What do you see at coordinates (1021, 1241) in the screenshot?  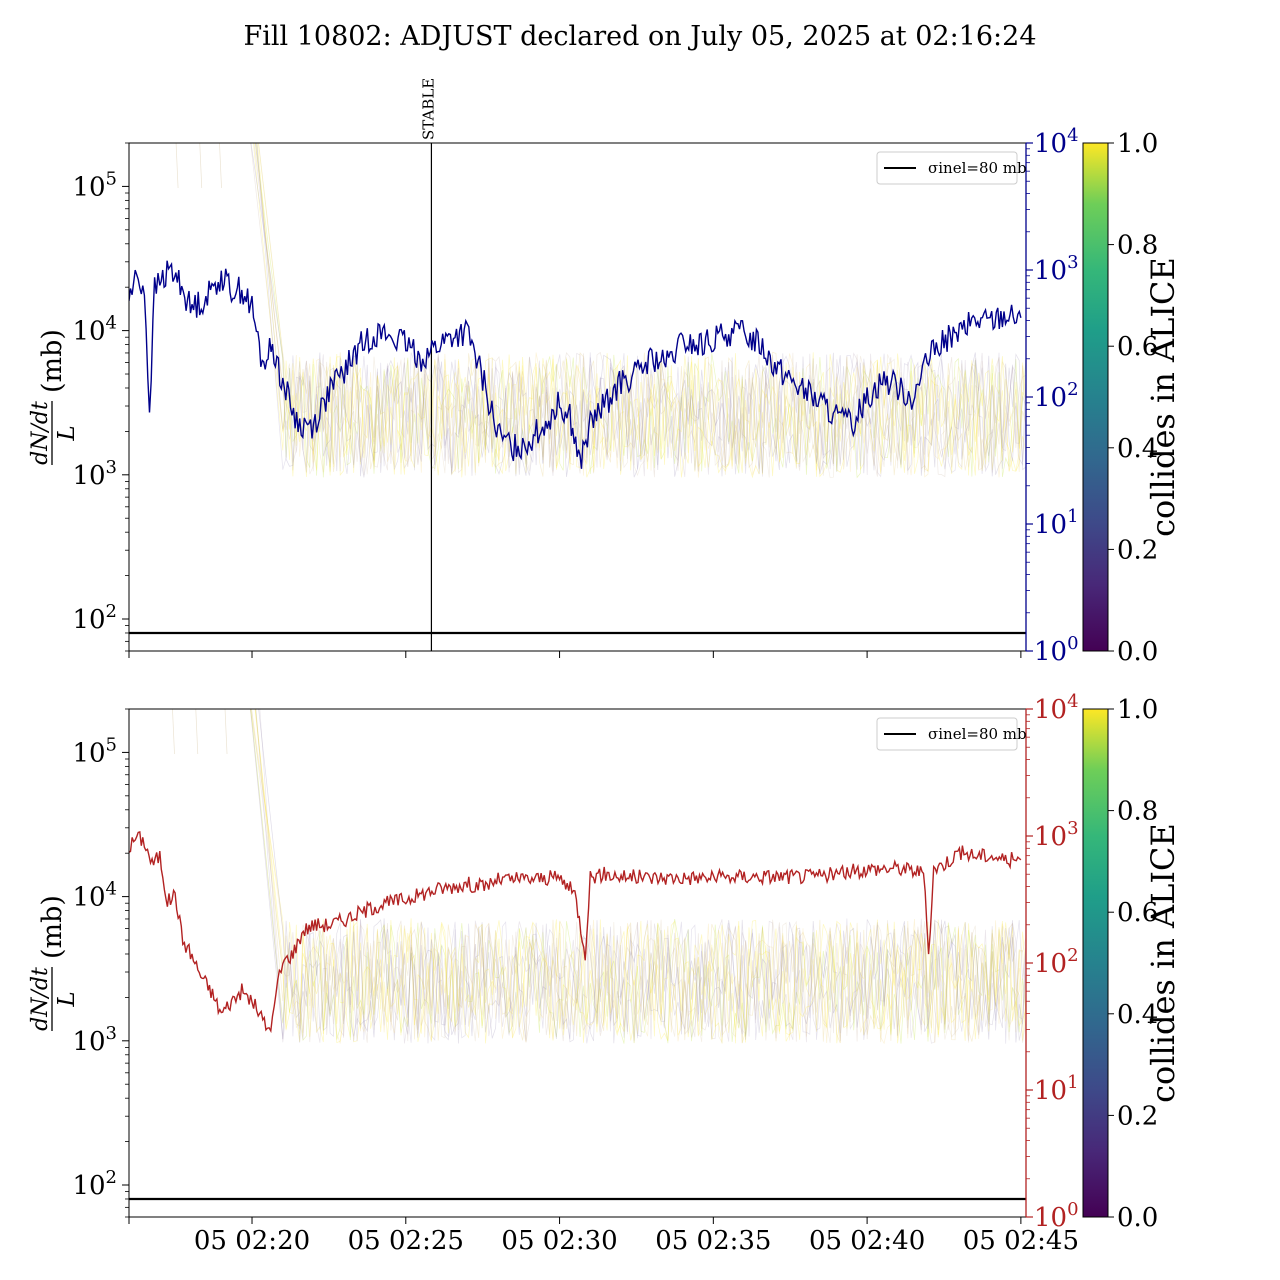 I see `x-tick-label: 05 02:45` at bounding box center [1021, 1241].